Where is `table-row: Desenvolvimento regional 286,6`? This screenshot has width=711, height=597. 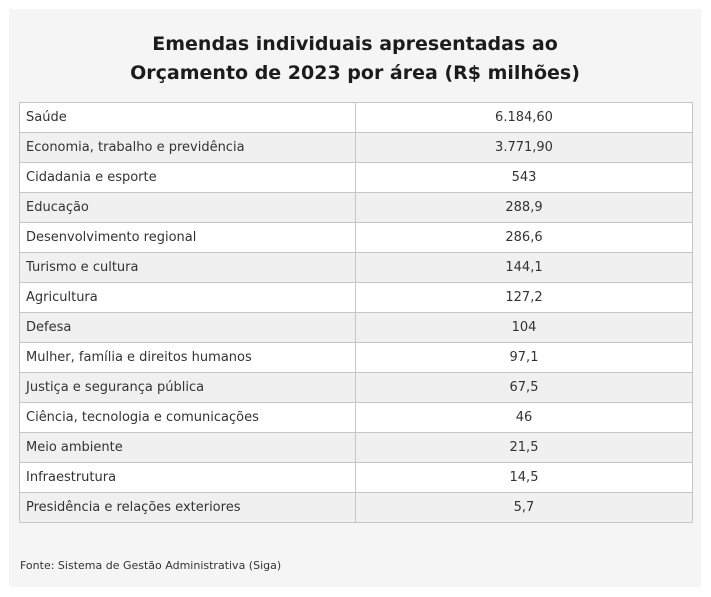
table-row: Desenvolvimento regional 286,6 is located at coordinates (356, 237).